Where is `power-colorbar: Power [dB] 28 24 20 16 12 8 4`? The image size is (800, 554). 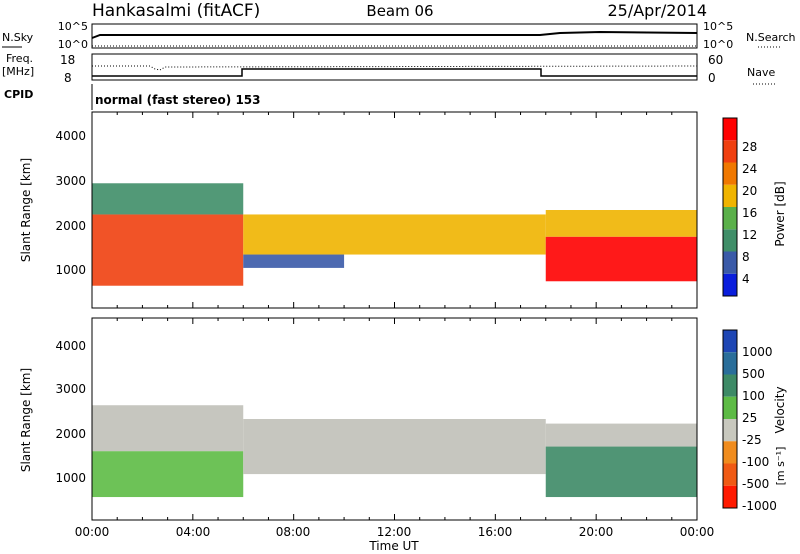
power-colorbar: Power [dB] 28 24 20 16 12 8 4 is located at coordinates (754, 207).